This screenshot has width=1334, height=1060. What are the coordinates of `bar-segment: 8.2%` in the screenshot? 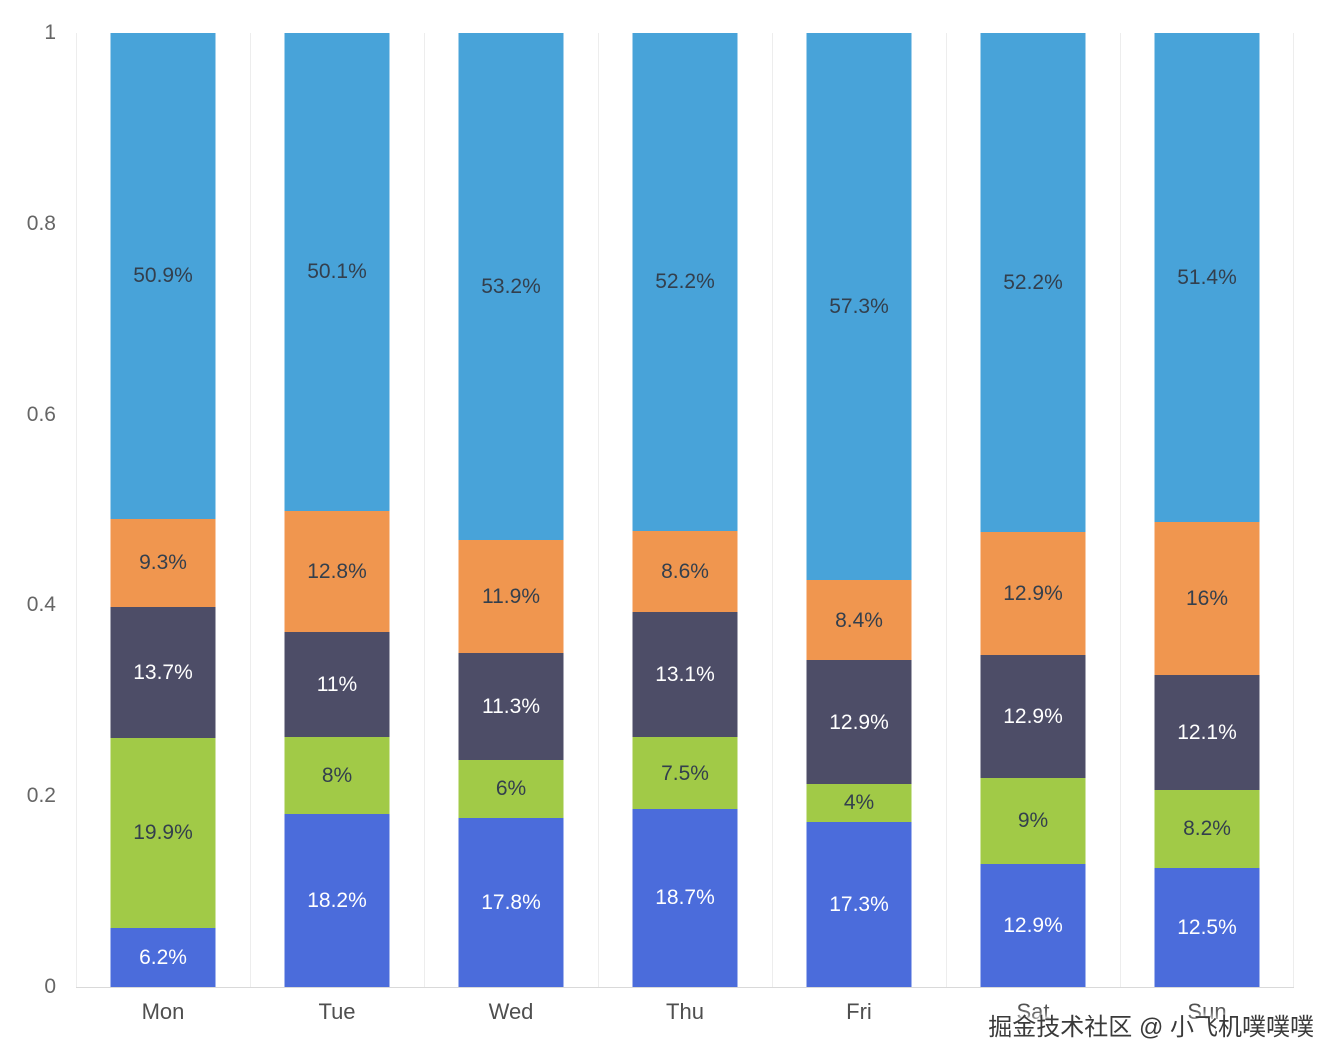 It's located at (1207, 828).